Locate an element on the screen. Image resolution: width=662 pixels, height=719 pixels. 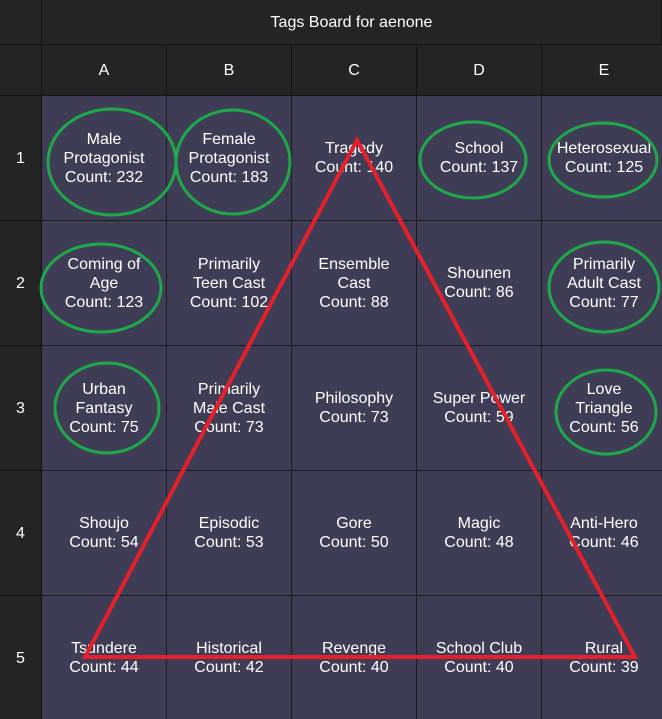
tag-name: Rural is located at coordinates (604, 648).